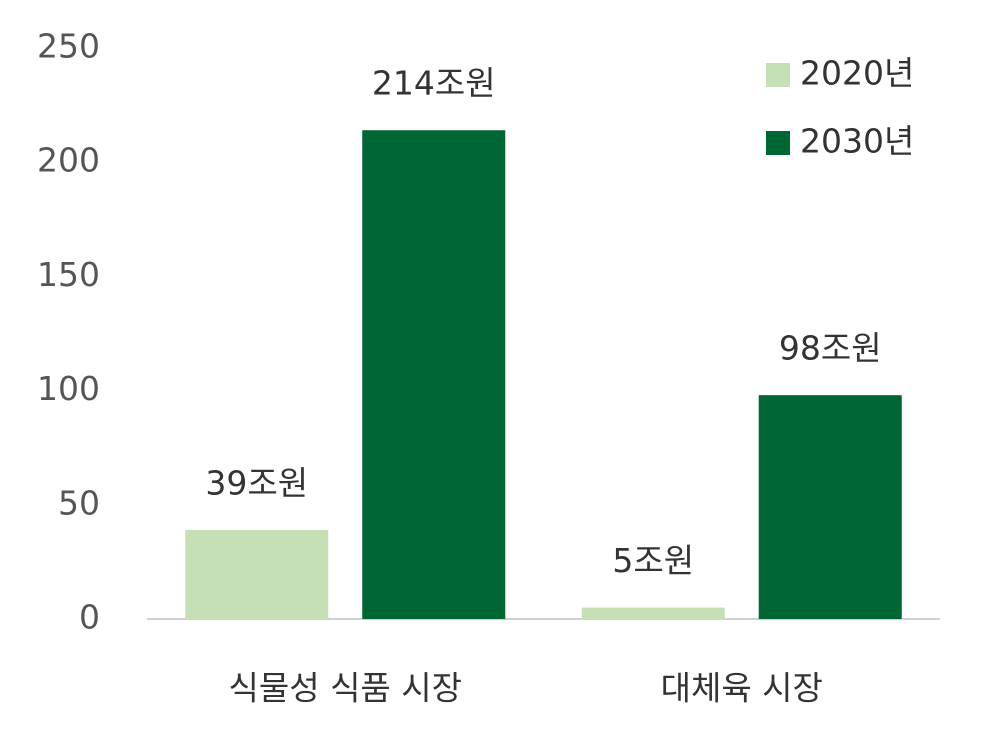 The image size is (990, 735). I want to click on y-tick-label: 50, so click(79, 502).